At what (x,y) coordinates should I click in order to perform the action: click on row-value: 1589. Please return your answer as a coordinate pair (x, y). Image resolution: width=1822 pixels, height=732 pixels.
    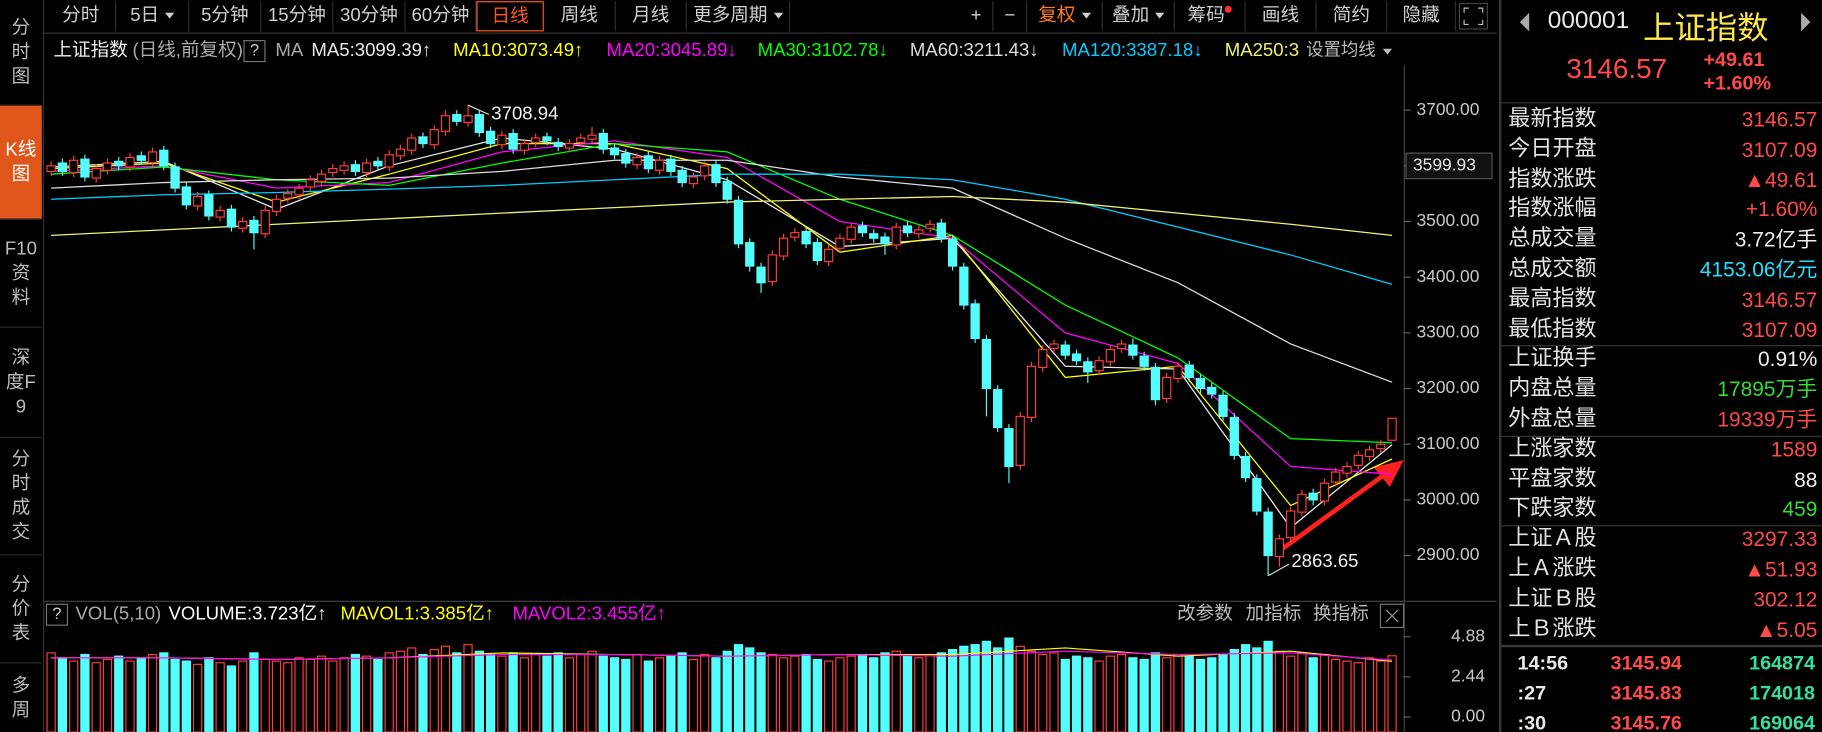
    Looking at the image, I should click on (1794, 449).